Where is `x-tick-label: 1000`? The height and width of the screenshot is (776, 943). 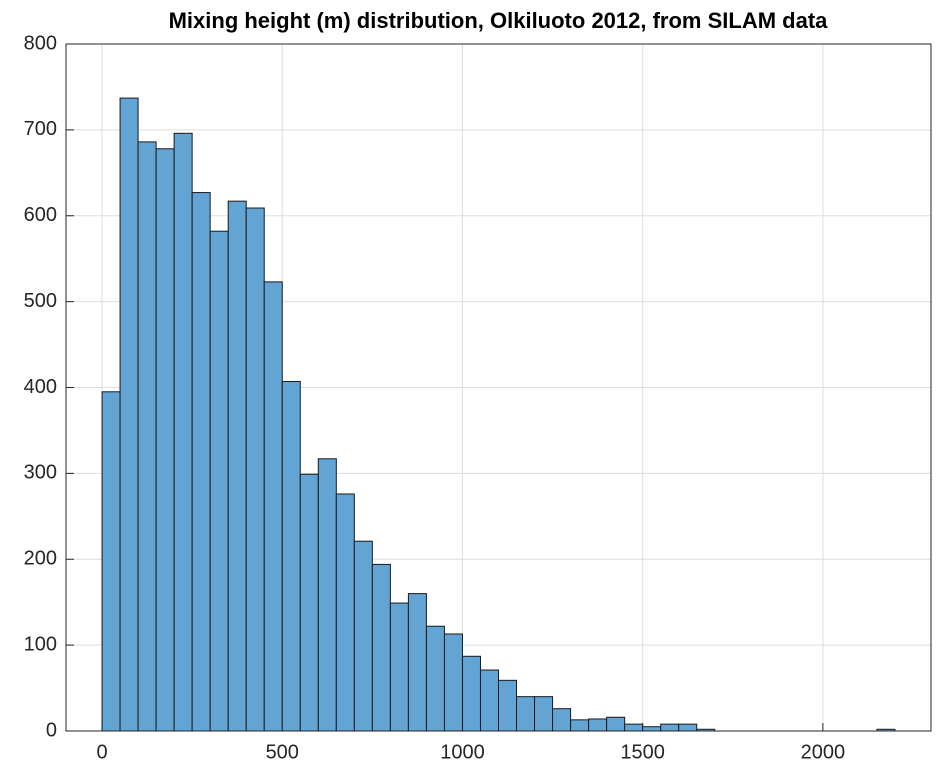
x-tick-label: 1000 is located at coordinates (462, 752).